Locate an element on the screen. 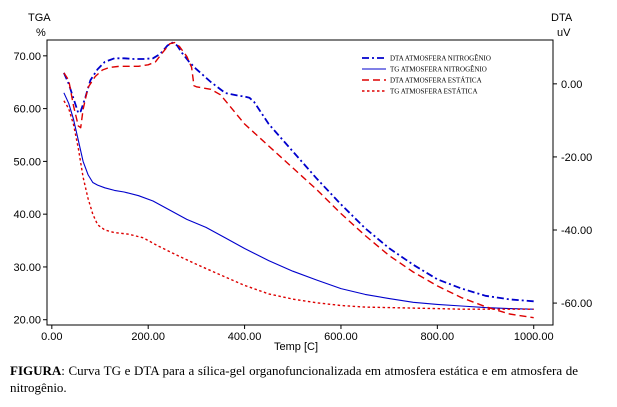 This screenshot has width=617, height=407. x-tick-label: 600.00 is located at coordinates (341, 337).